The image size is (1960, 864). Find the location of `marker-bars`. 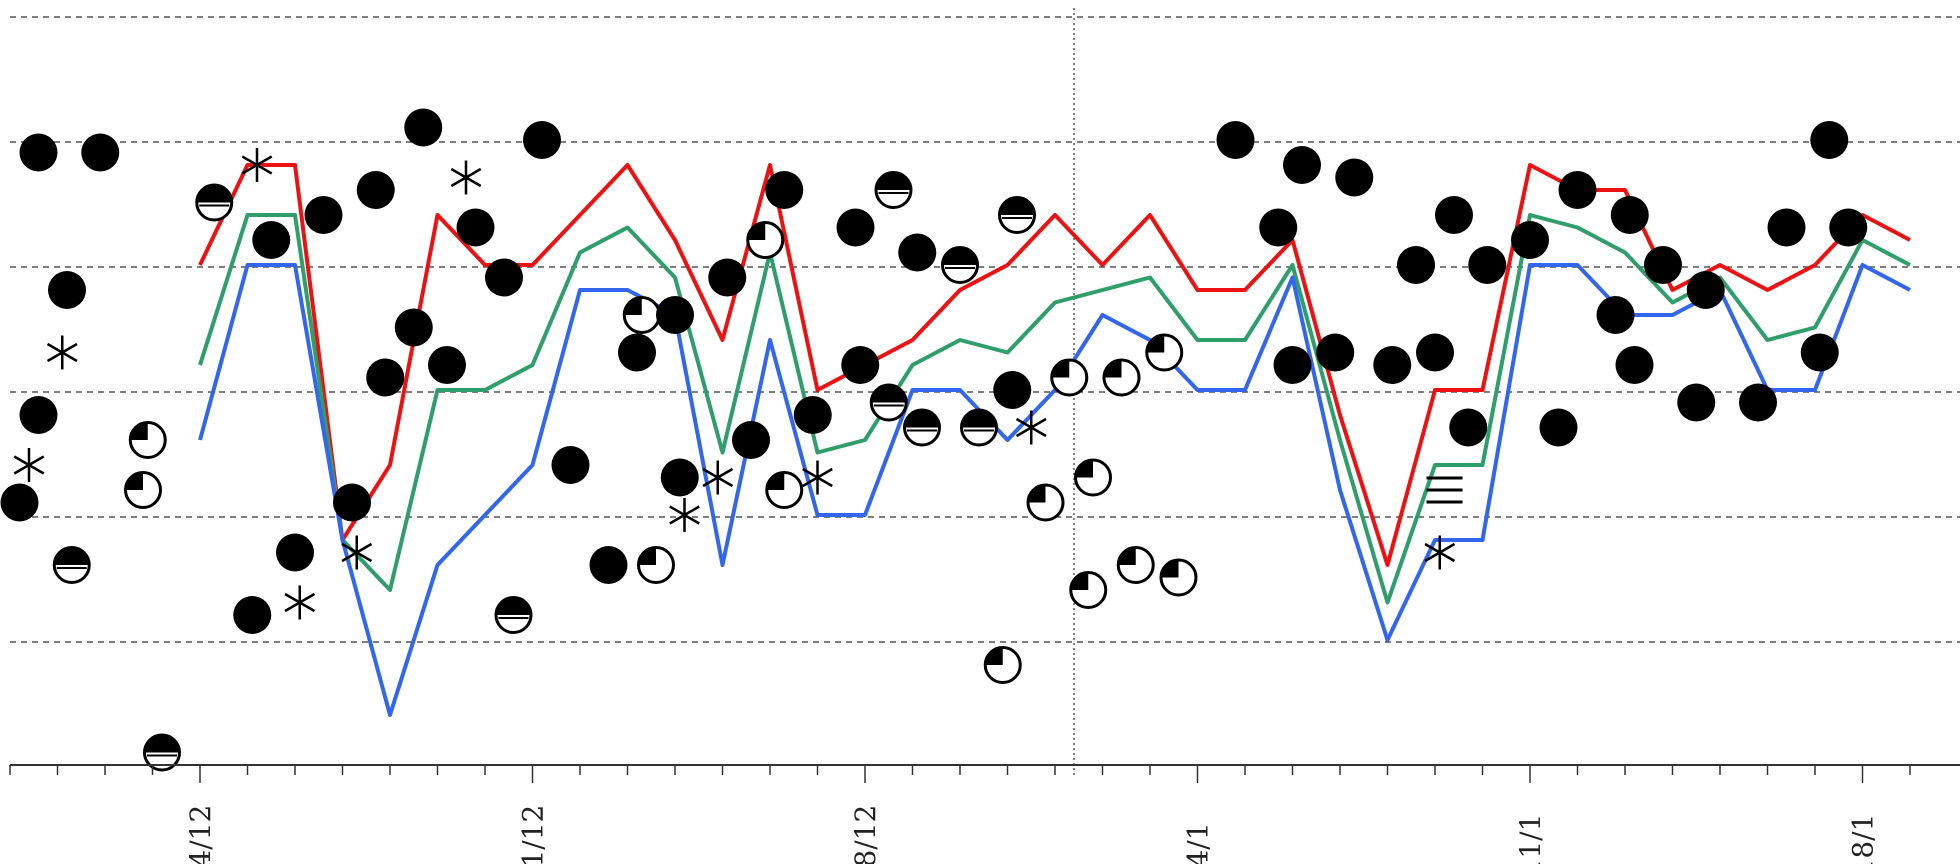

marker-bars is located at coordinates (1444, 490).